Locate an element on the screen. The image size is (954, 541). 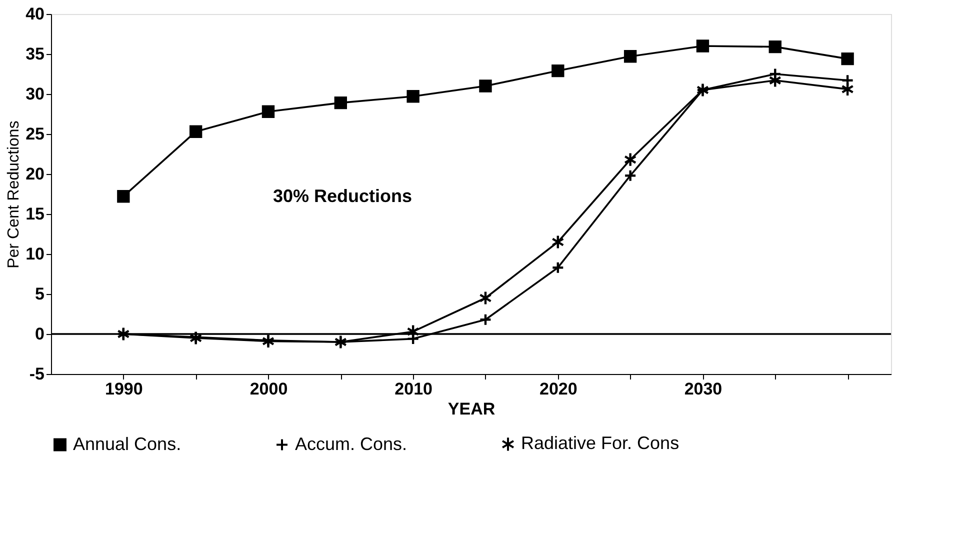
legend-label: Radiative For. Cons is located at coordinates (600, 443).